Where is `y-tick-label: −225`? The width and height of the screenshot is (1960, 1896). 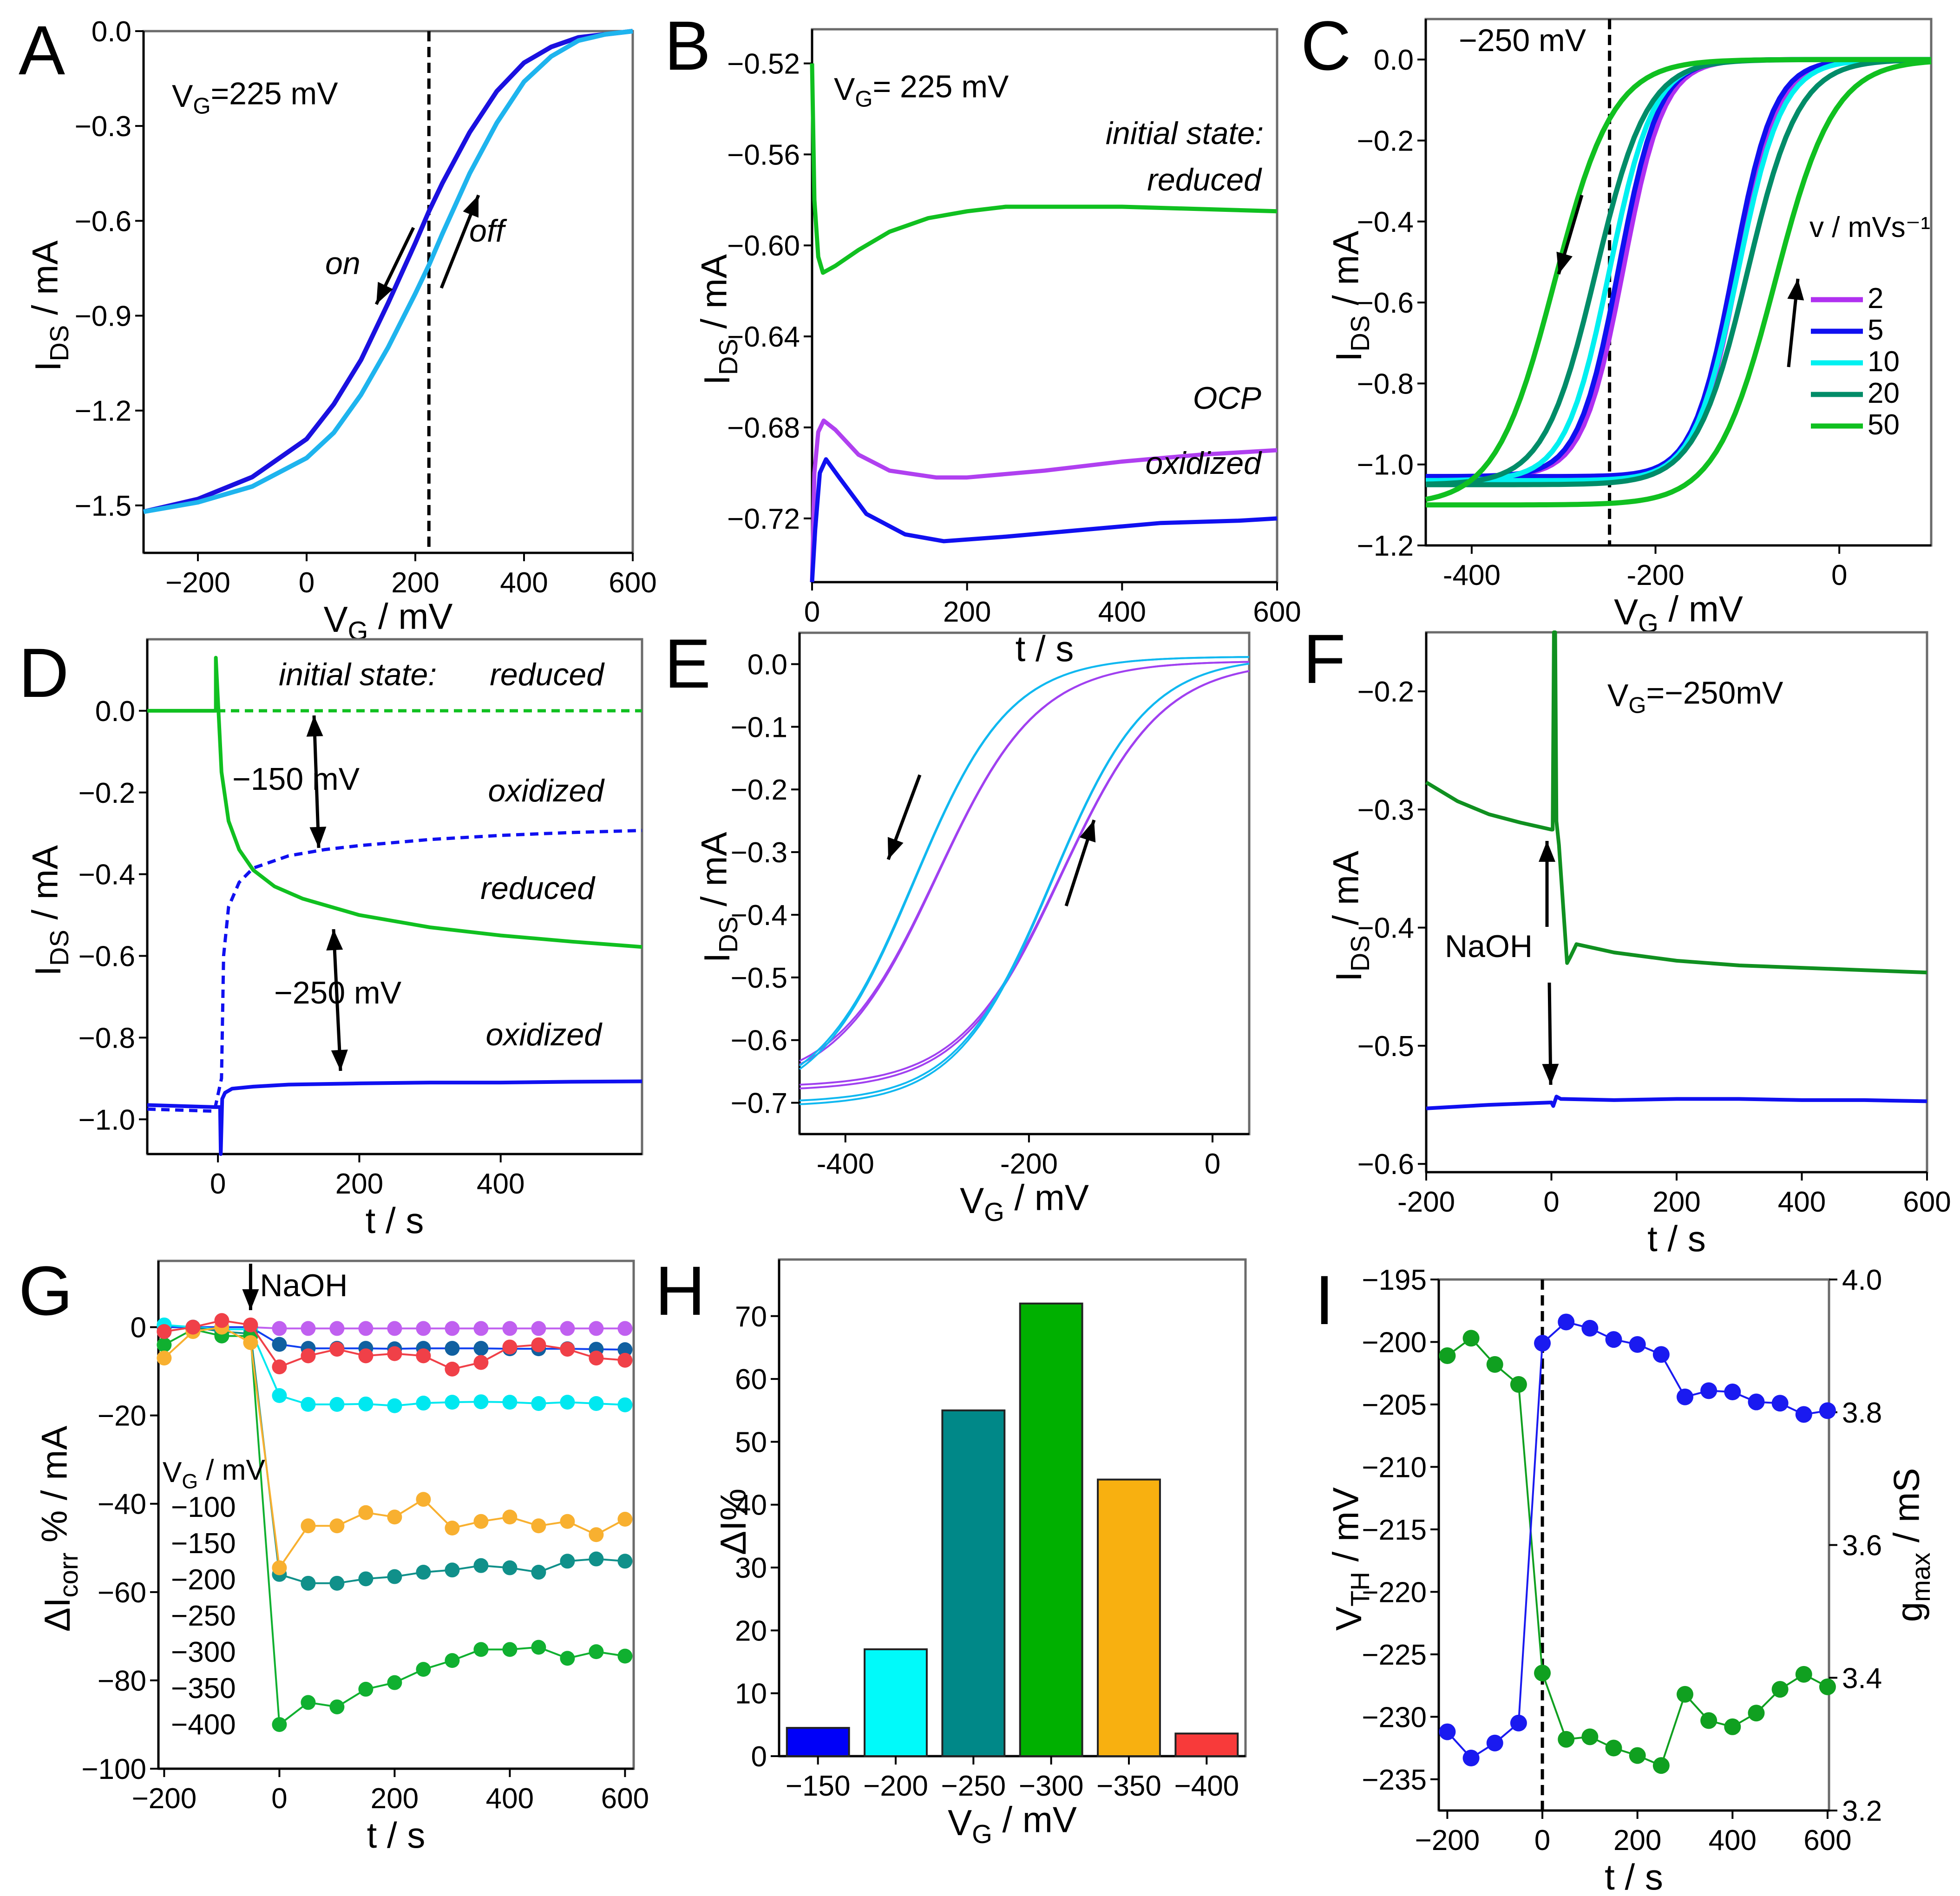
y-tick-label: −225 is located at coordinates (1394, 1655).